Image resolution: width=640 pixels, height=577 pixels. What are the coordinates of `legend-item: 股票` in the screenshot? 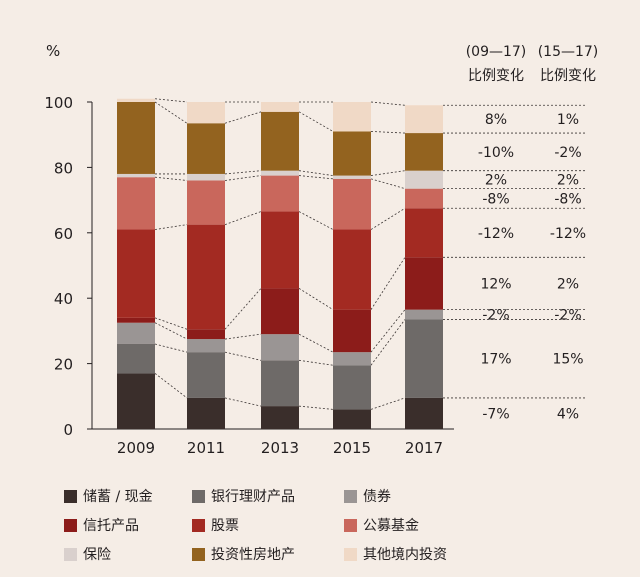 It's located at (268, 525).